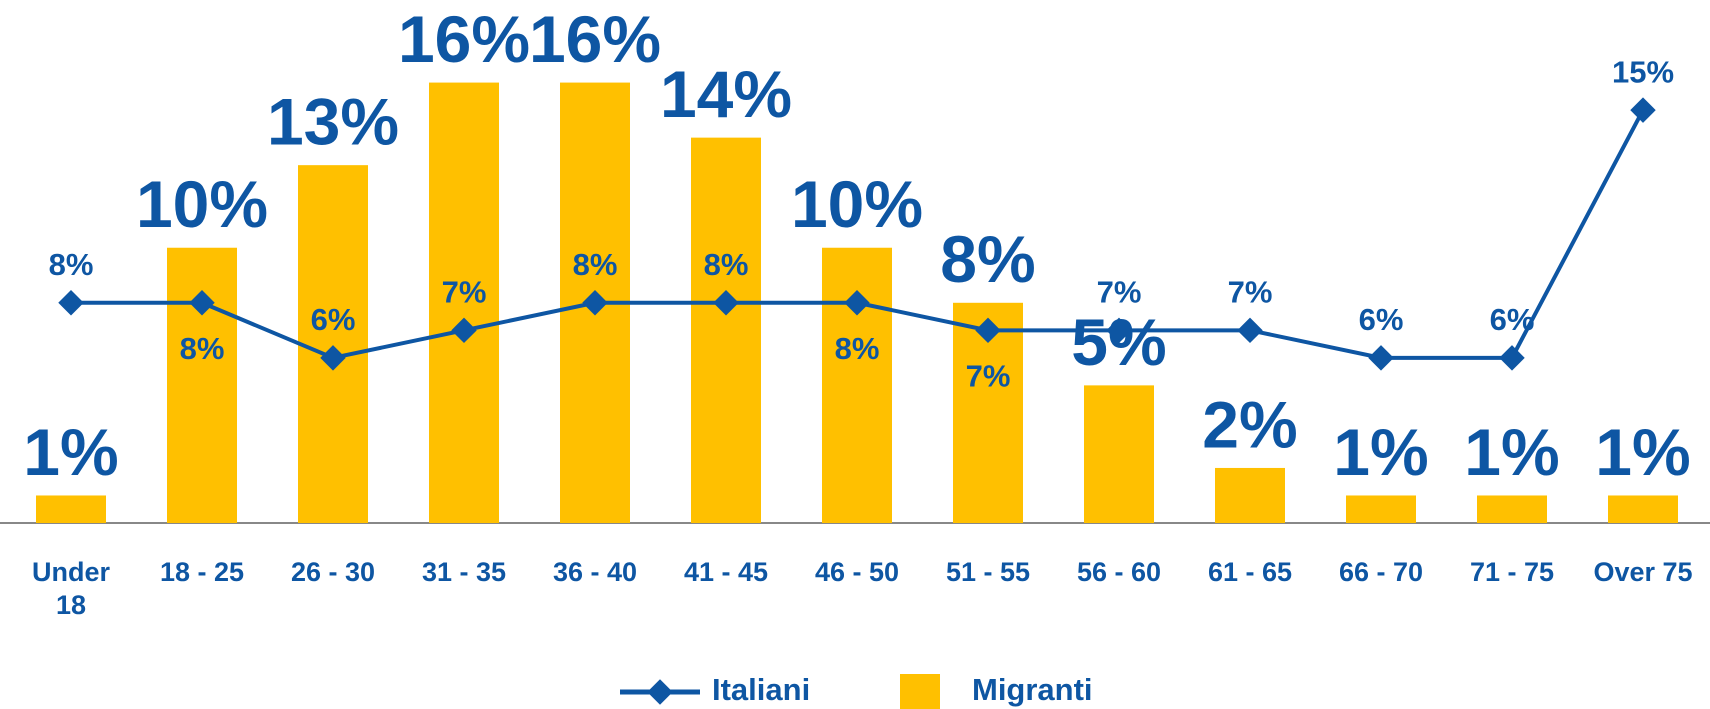 This screenshot has height=709, width=1710. What do you see at coordinates (987, 259) in the screenshot?
I see `bar-label: 8%` at bounding box center [987, 259].